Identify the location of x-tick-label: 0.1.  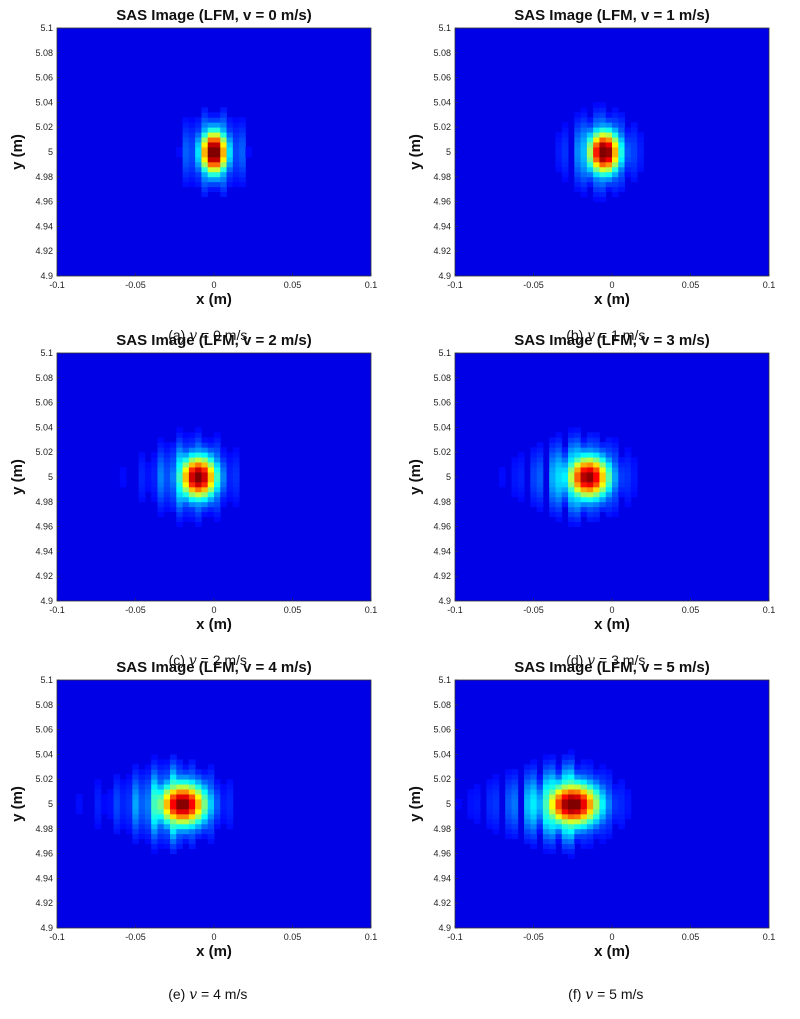
(371, 610).